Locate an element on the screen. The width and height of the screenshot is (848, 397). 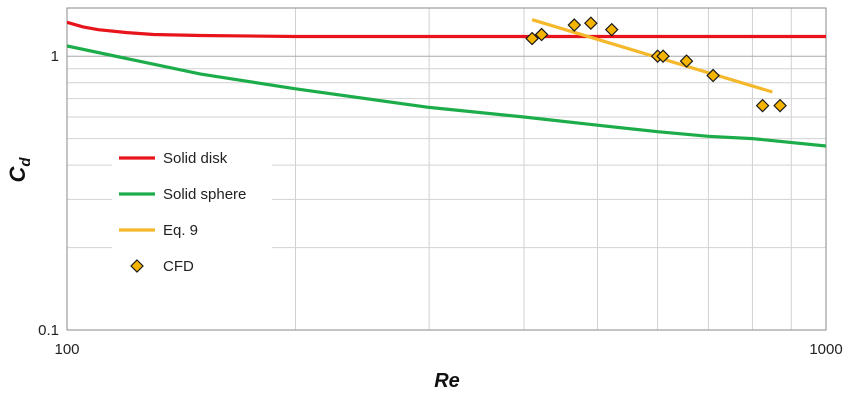
x-axis-title: Re is located at coordinates (447, 381).